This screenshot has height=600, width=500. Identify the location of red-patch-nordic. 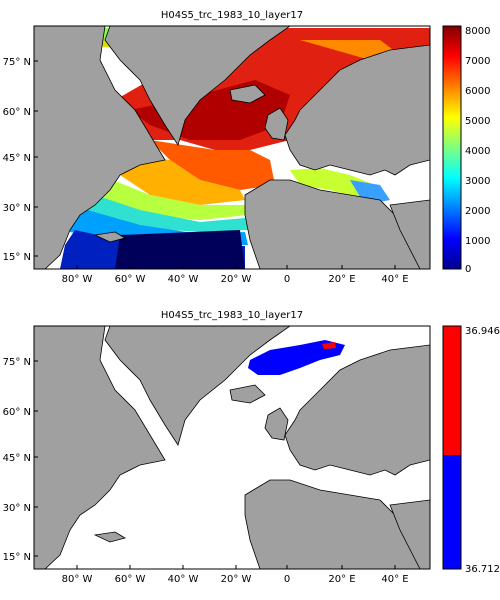
(329, 345).